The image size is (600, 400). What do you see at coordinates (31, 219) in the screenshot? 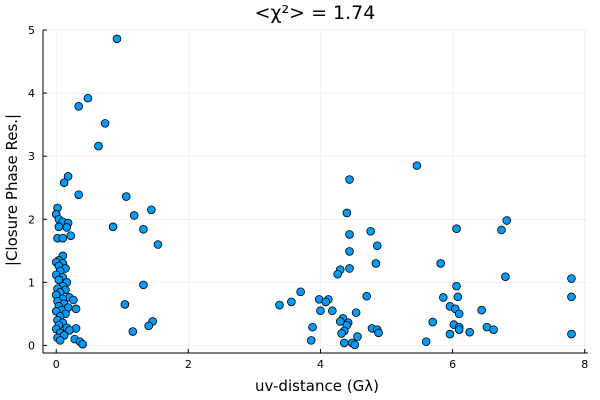
I see `y-tick-label: 2` at bounding box center [31, 219].